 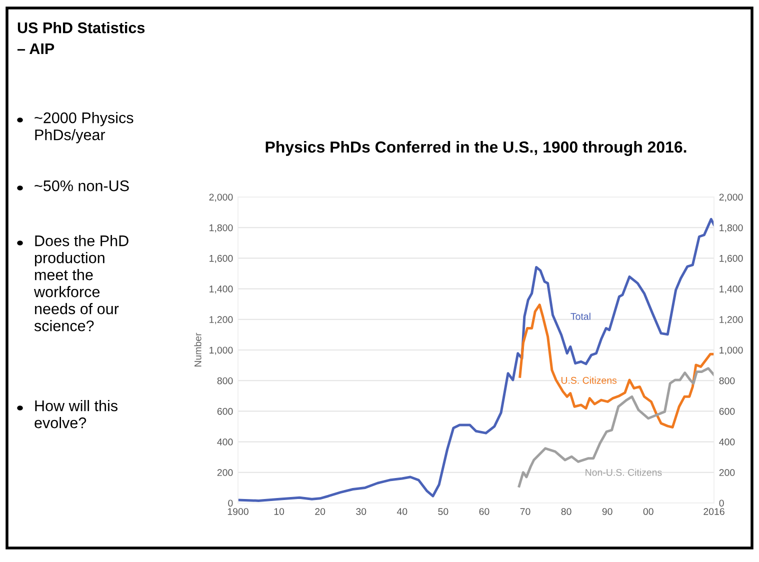 What do you see at coordinates (361, 511) in the screenshot?
I see `x-tick-label: 30` at bounding box center [361, 511].